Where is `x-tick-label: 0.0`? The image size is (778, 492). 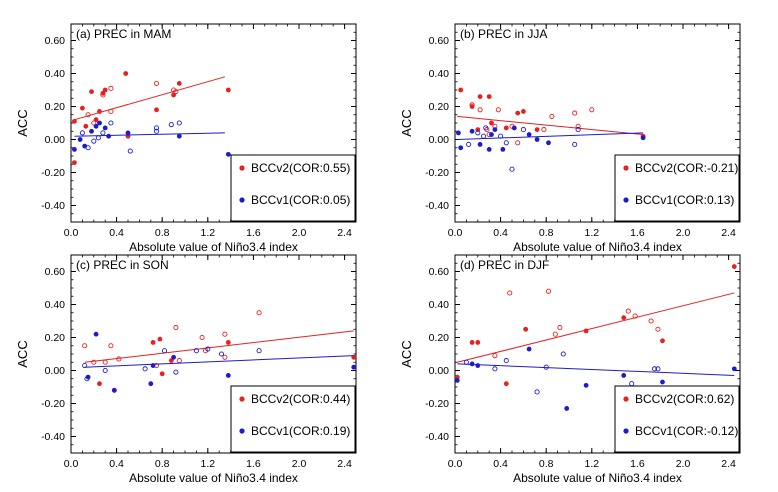 x-tick-label: 0.0 is located at coordinates (71, 233).